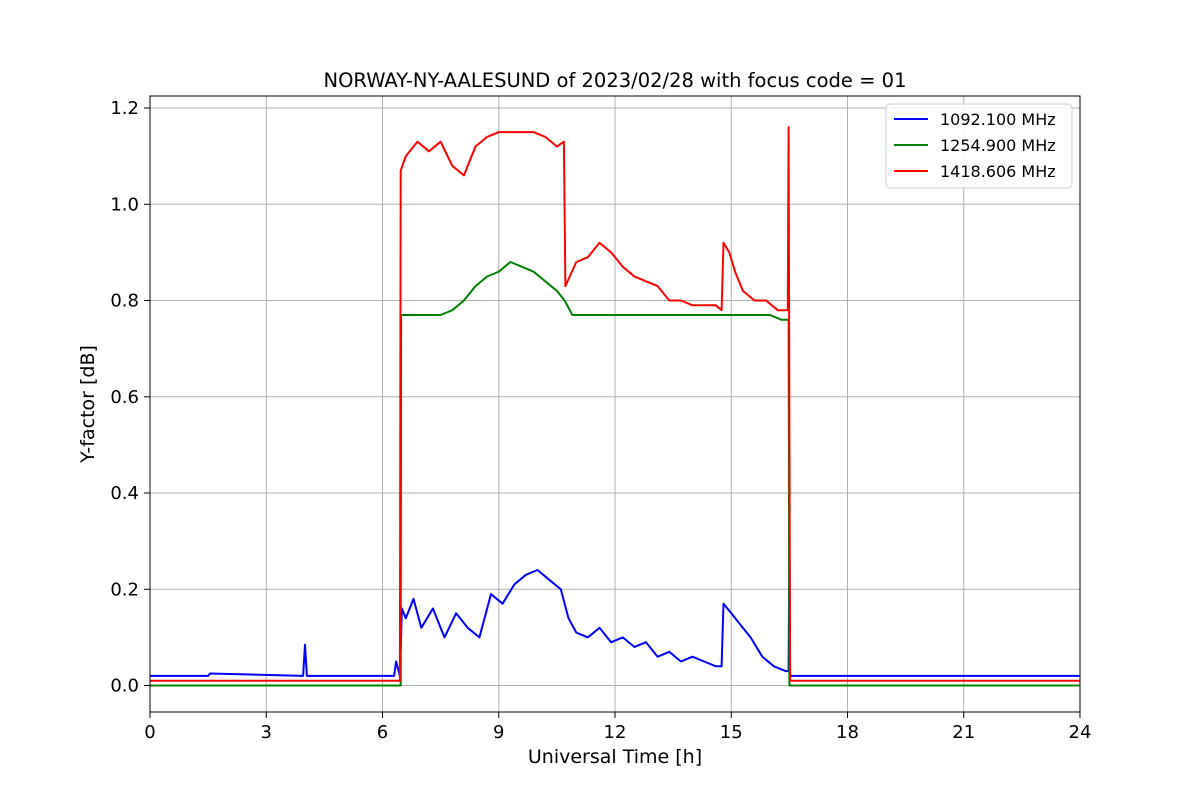 The image size is (1200, 800). What do you see at coordinates (847, 732) in the screenshot?
I see `x-tick-label: 18` at bounding box center [847, 732].